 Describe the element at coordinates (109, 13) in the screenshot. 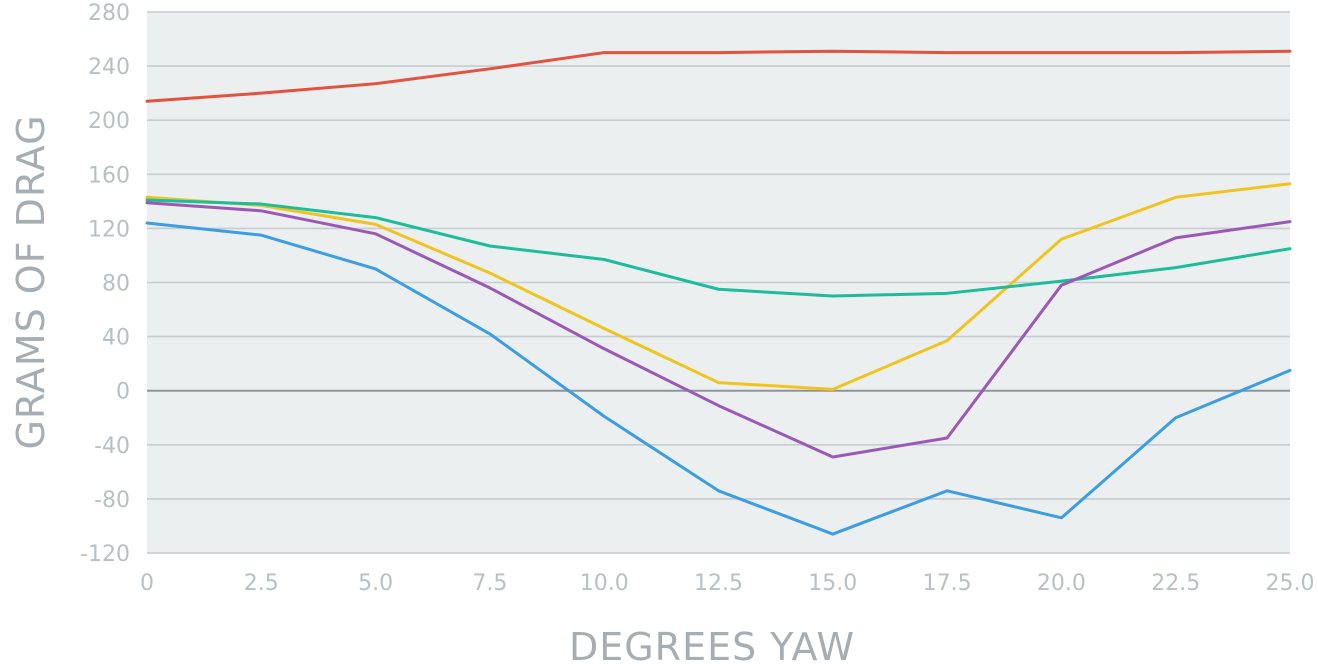

I see `y-tick-label: 280` at that location.